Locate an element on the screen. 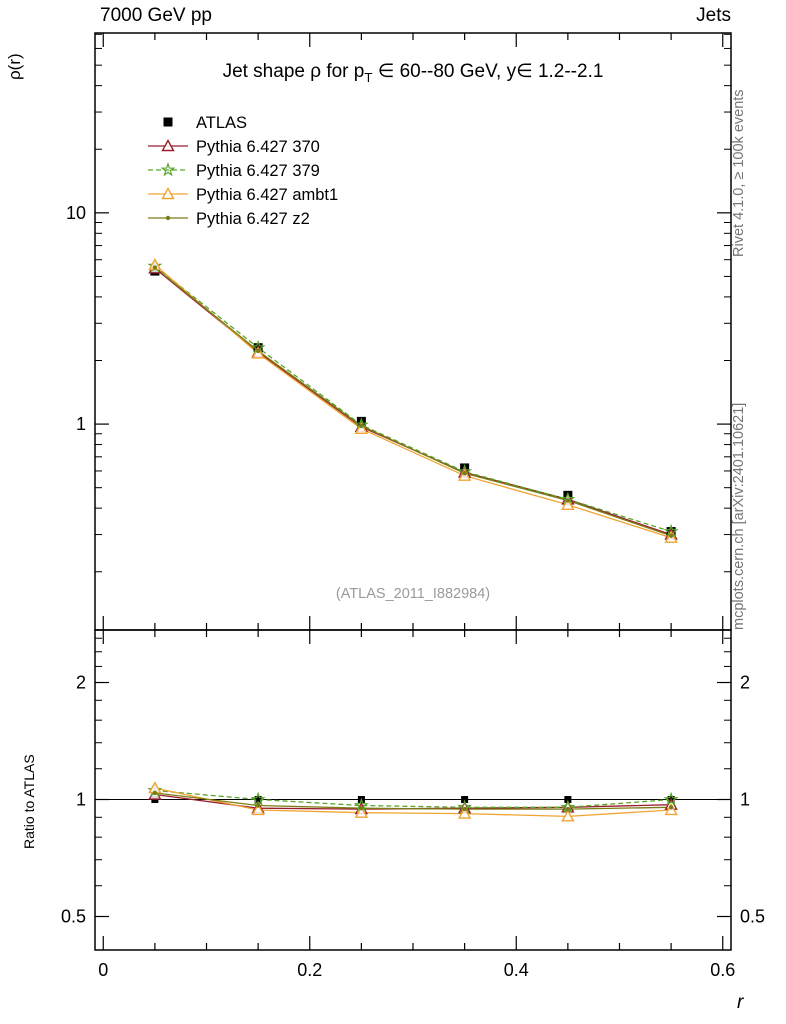 The width and height of the screenshot is (786, 1024). plot-title-prefix: Jet shape ρ for p is located at coordinates (293, 71).